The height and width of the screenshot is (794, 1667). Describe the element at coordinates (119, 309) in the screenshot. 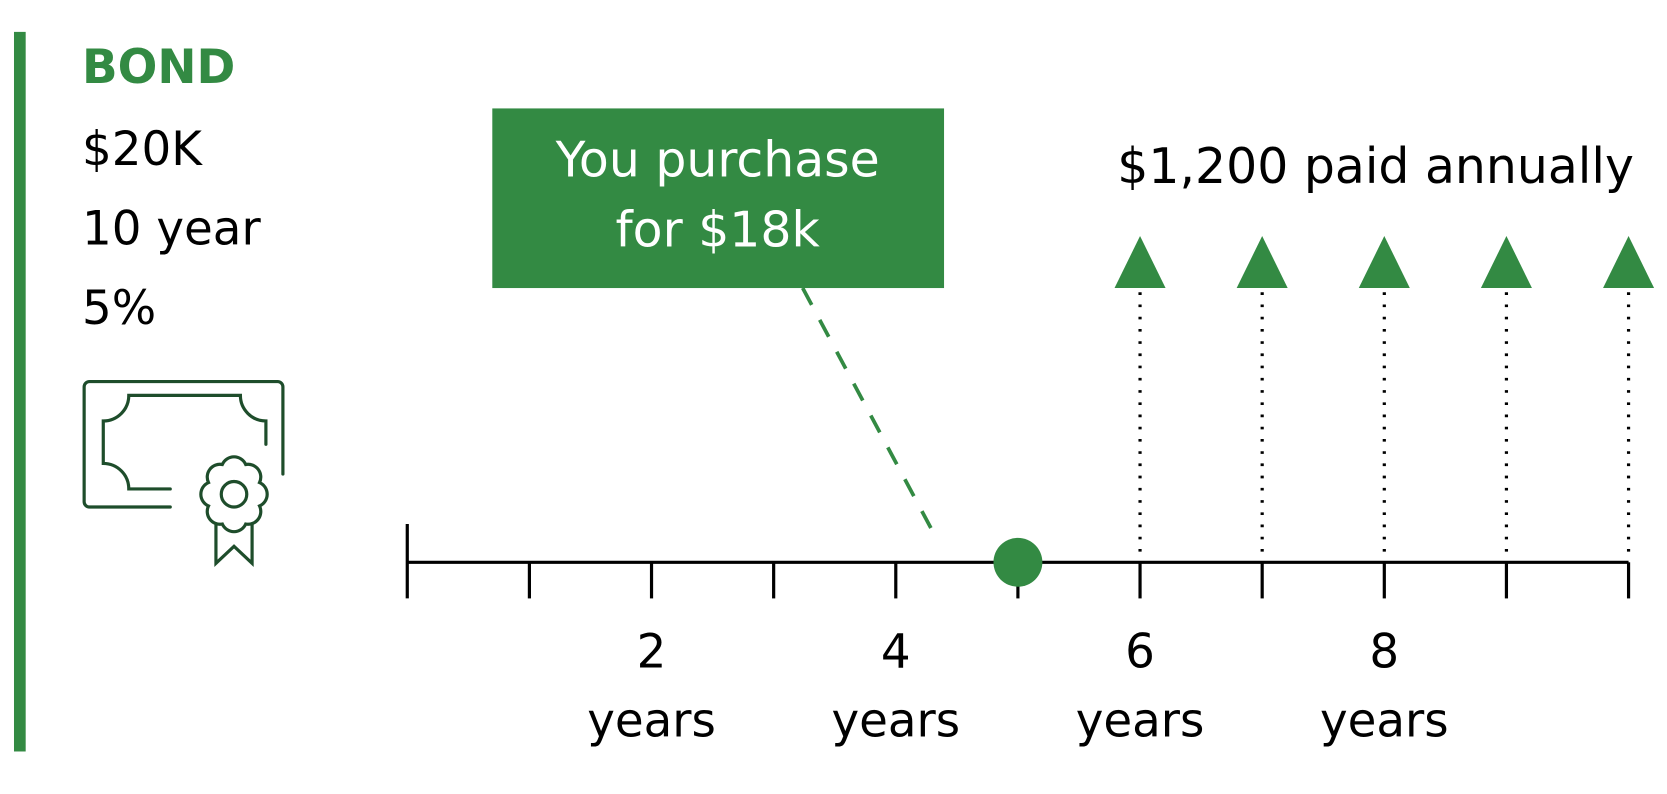

I see `bond-rate: 5%` at that location.